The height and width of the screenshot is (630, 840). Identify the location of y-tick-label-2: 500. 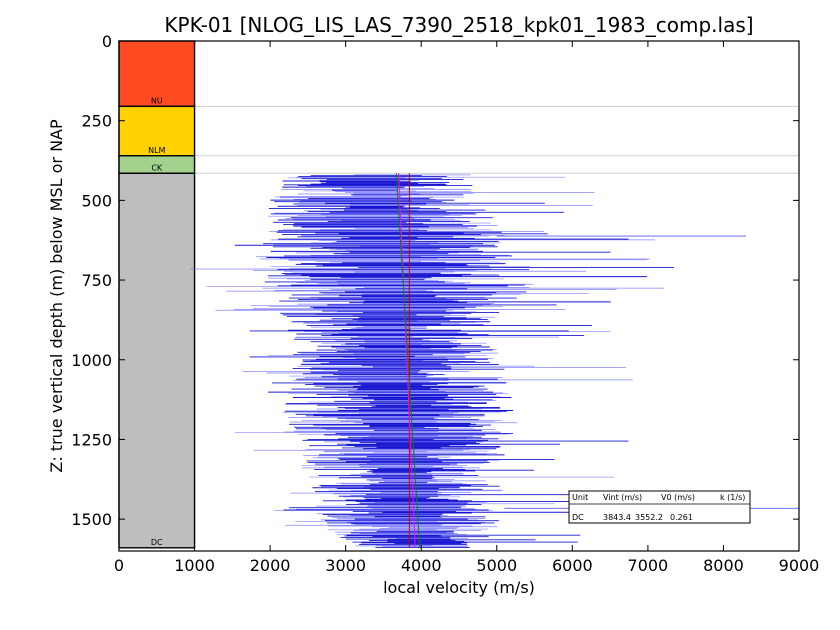
(96, 200).